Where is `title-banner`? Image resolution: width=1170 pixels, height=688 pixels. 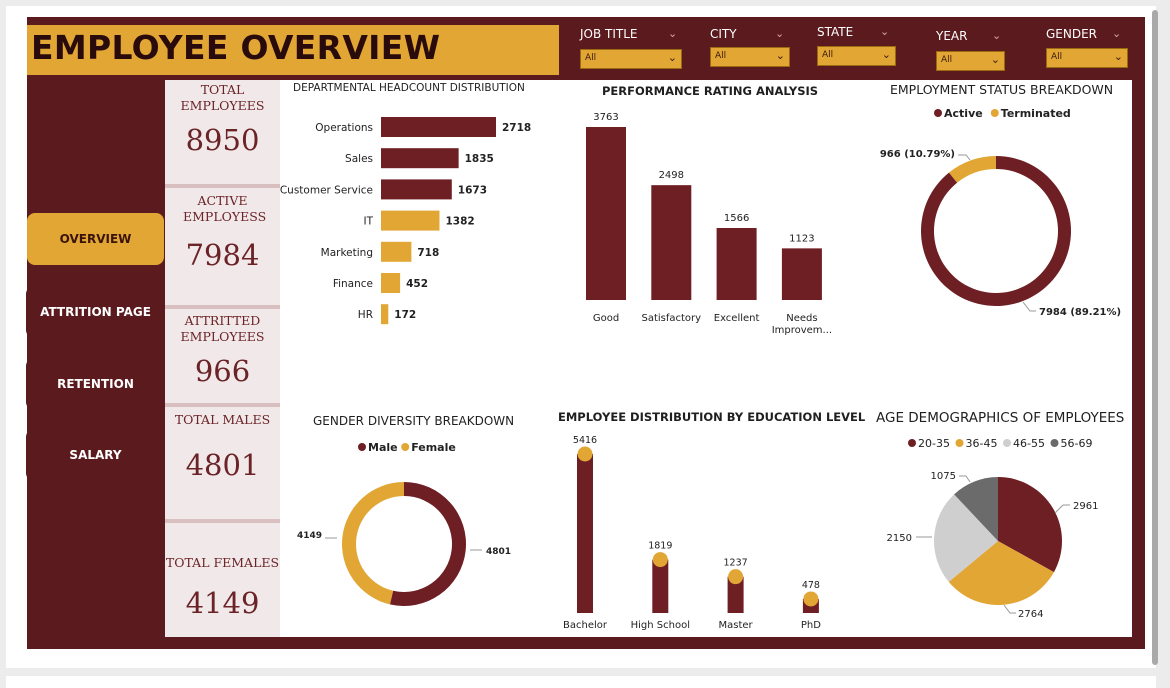 title-banner is located at coordinates (293, 50).